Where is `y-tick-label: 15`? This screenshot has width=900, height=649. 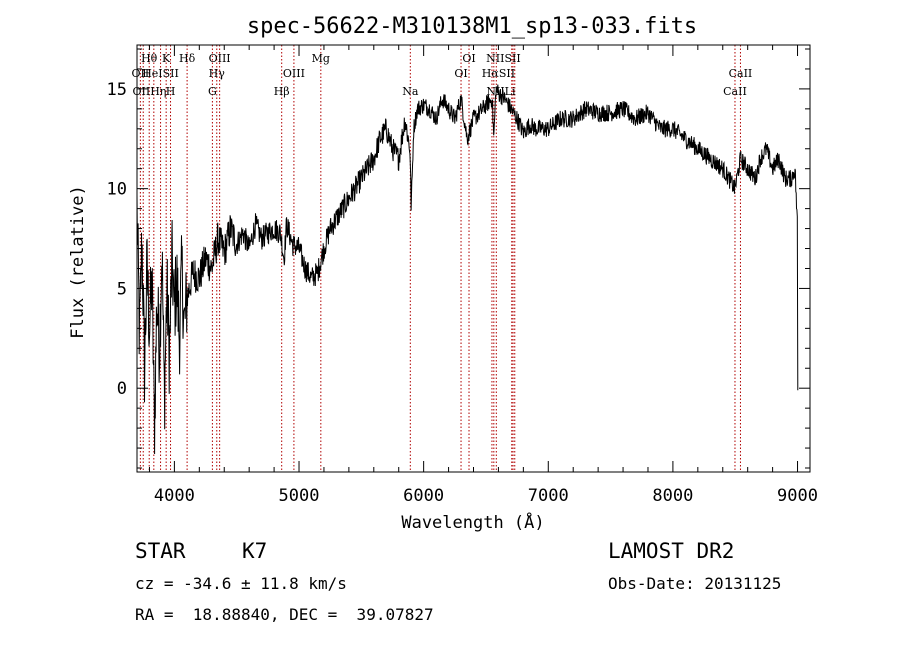
y-tick-label: 15 is located at coordinates (117, 90).